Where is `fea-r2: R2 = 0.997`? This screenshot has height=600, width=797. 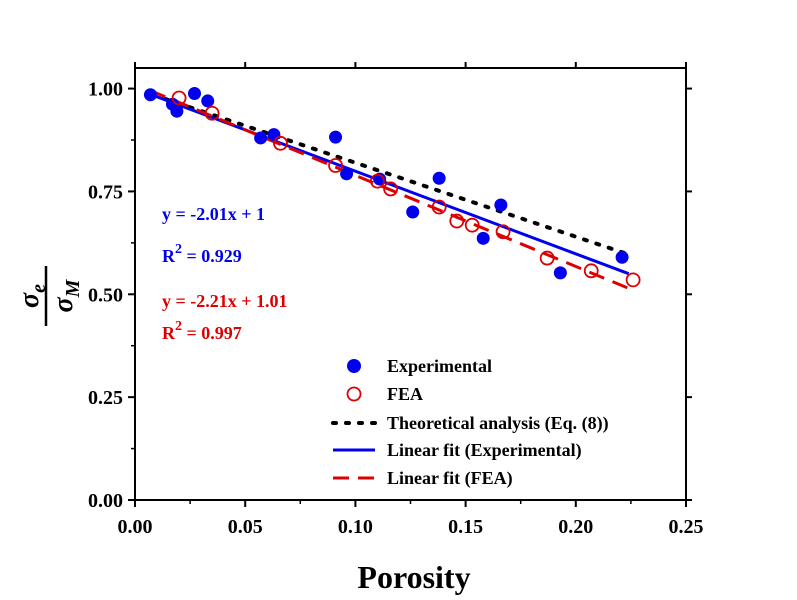 fea-r2: R2 = 0.997 is located at coordinates (202, 331).